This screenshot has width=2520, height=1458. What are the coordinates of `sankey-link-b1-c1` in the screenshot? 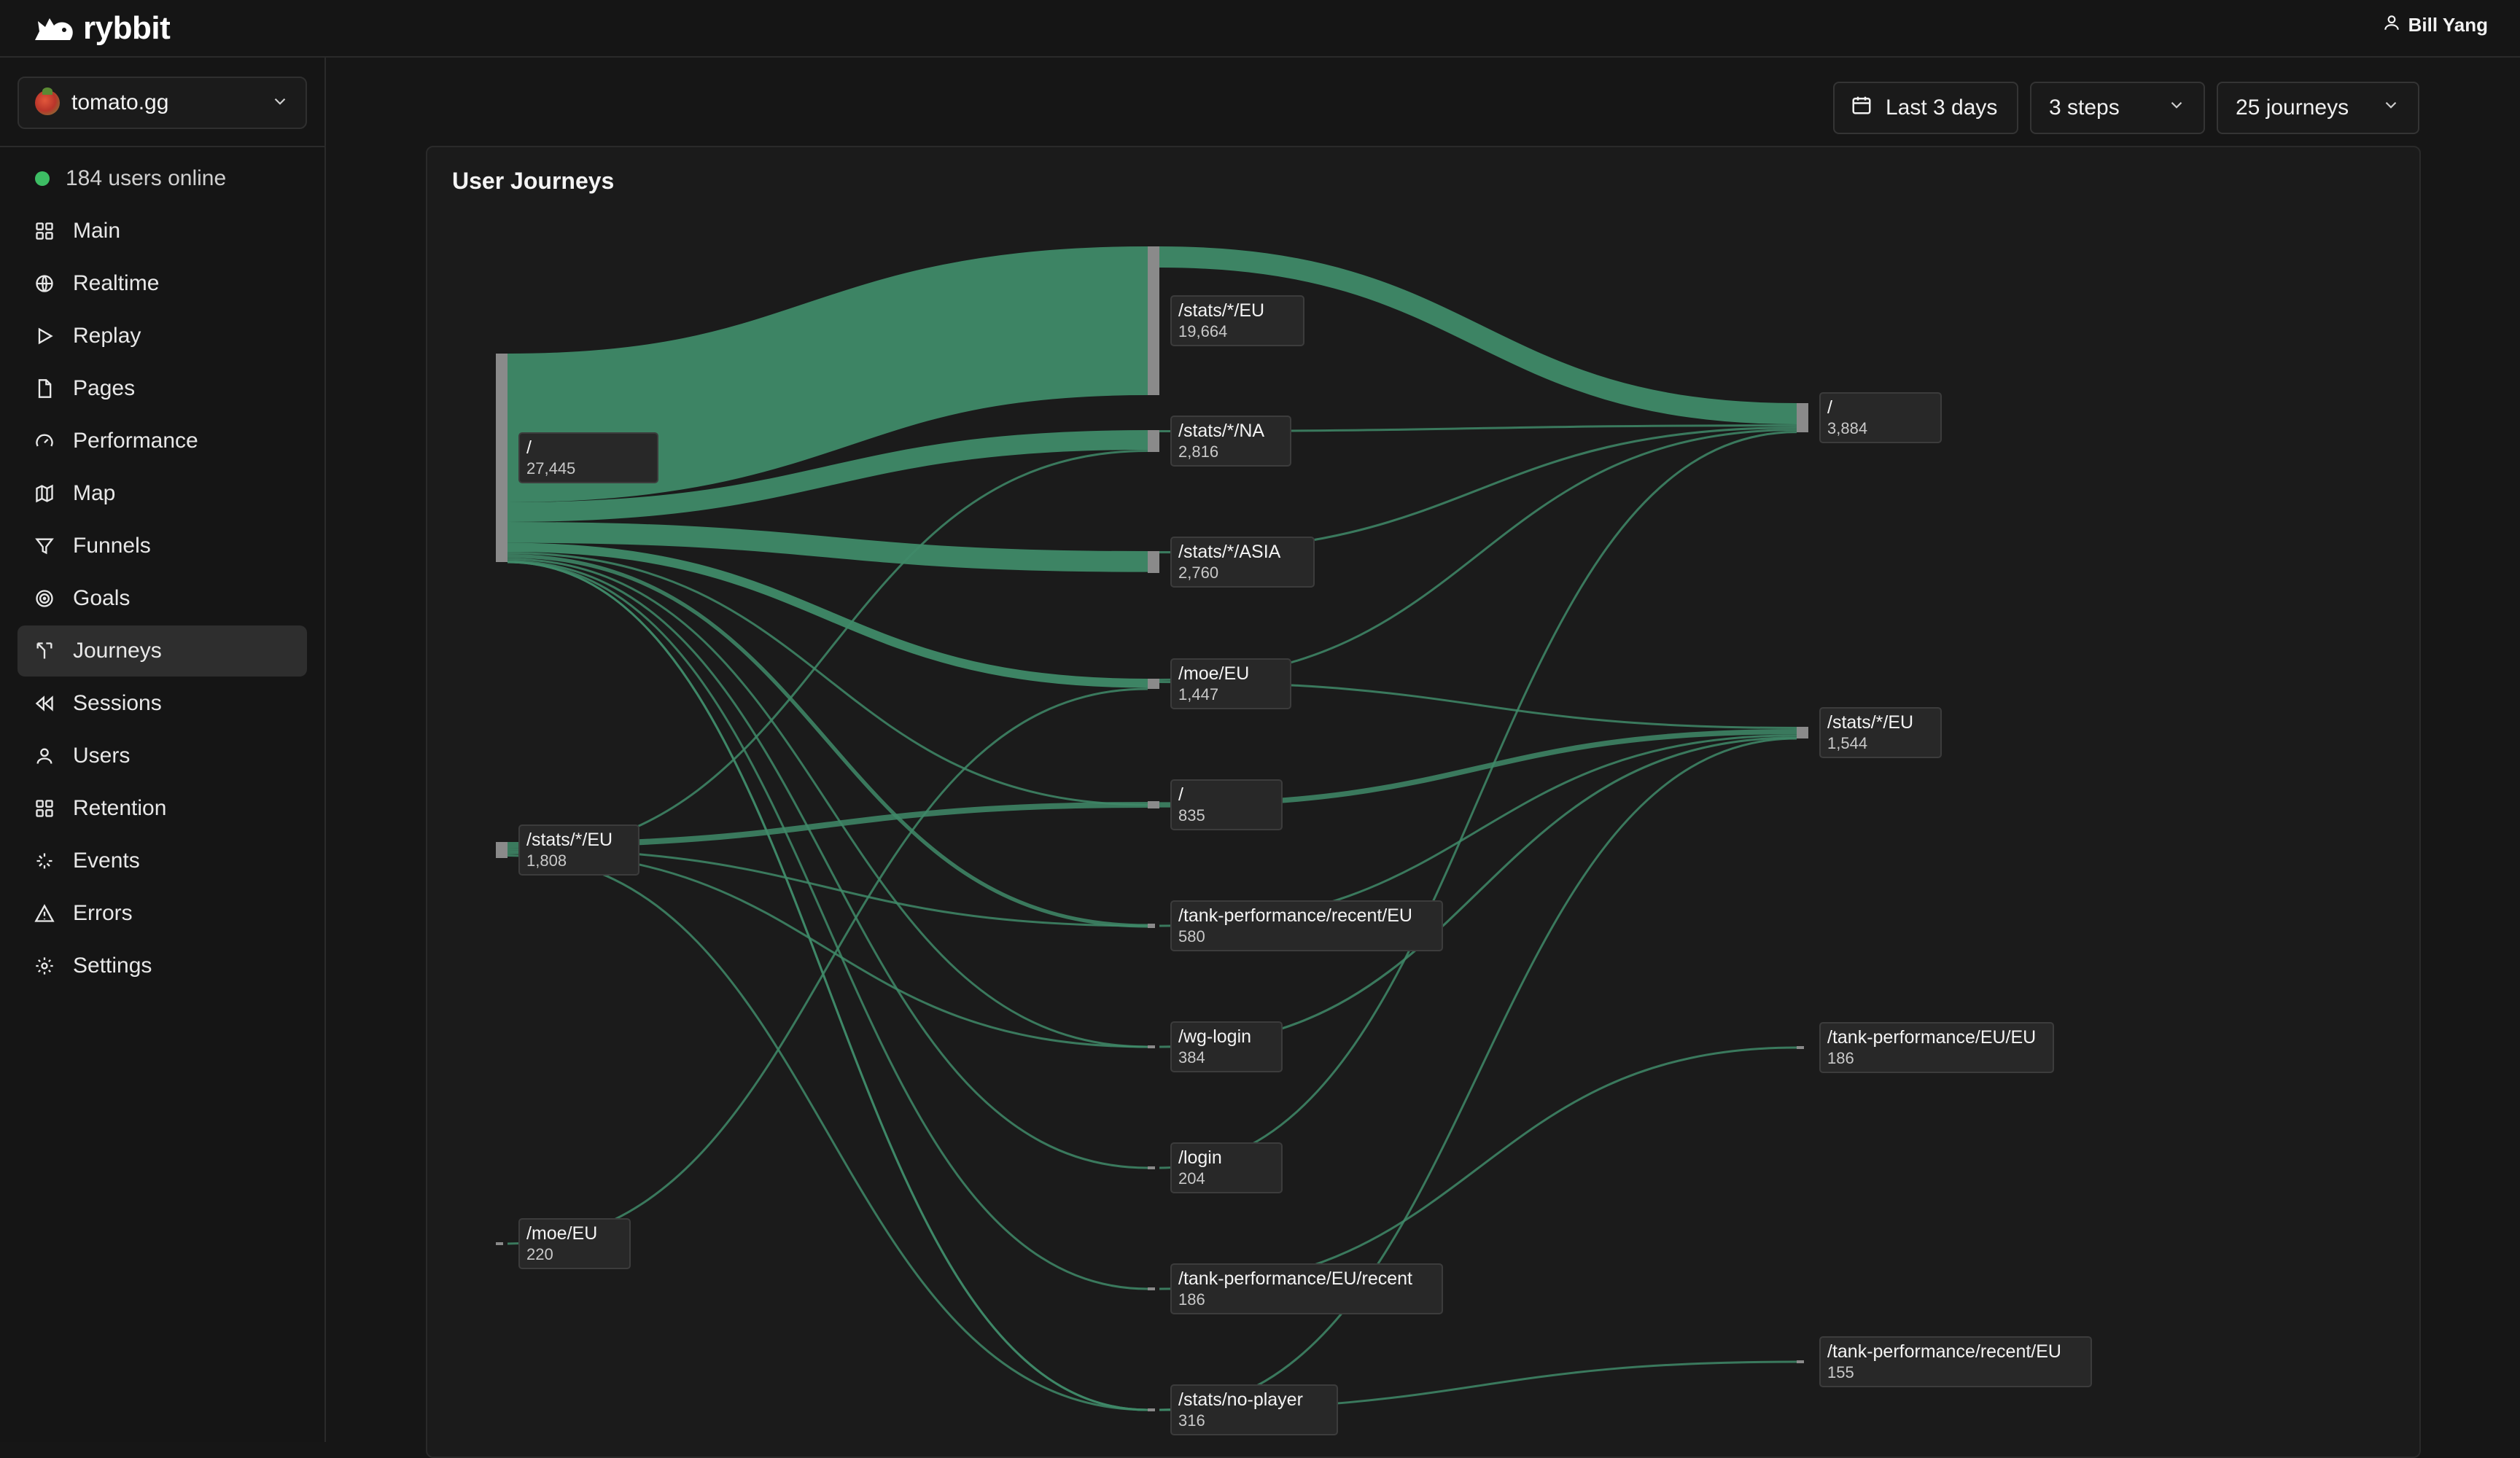 It's located at (1478, 335).